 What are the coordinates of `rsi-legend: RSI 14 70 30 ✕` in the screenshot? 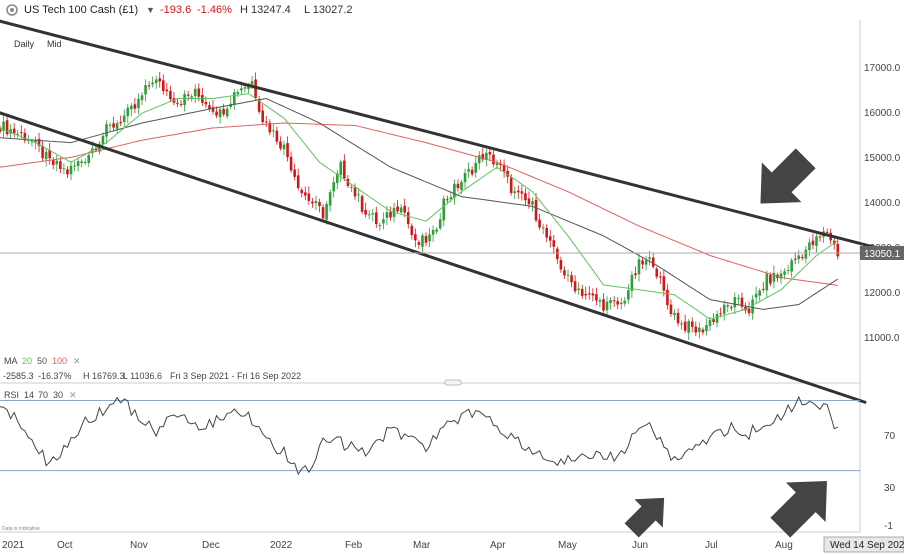 It's located at (40, 395).